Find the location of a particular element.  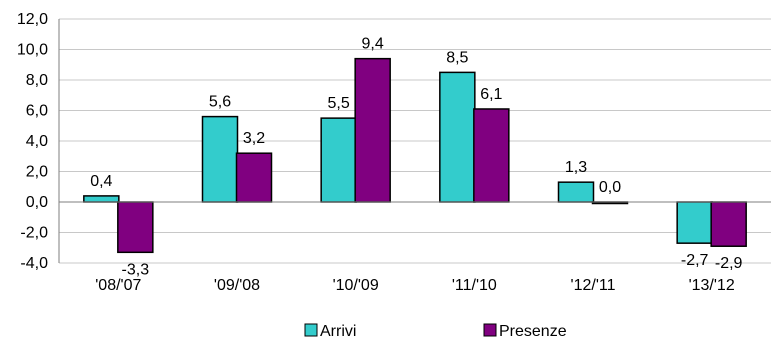

y-tick-label: -4,0 is located at coordinates (34, 263).